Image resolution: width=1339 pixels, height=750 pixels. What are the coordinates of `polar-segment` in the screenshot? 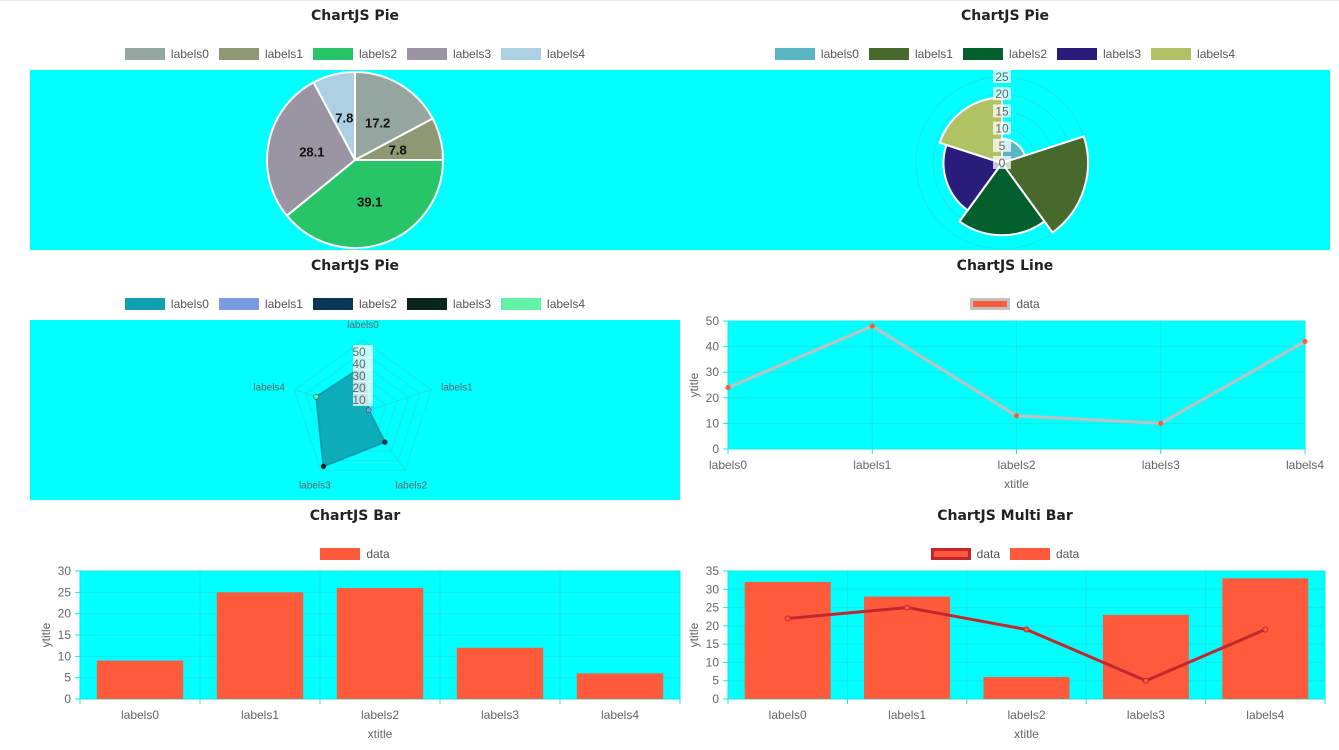 It's located at (1002, 199).